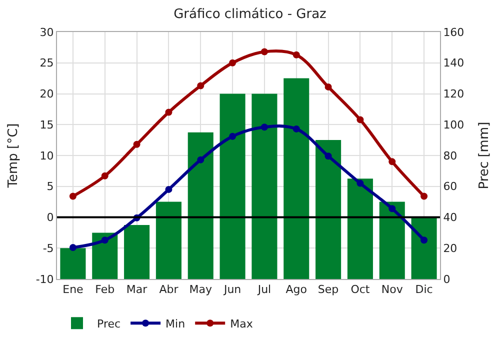 Image resolution: width=500 pixels, height=350 pixels. I want to click on x-tick-label: May, so click(200, 289).